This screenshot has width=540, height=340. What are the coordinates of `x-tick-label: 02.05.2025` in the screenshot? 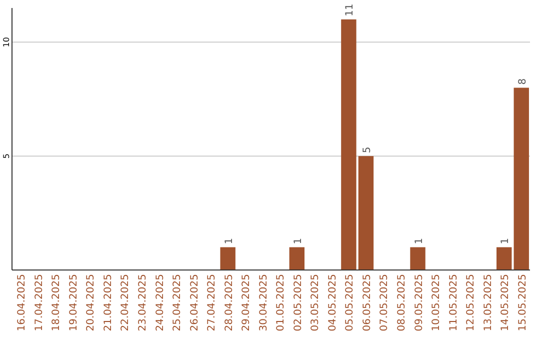 It's located at (298, 303).